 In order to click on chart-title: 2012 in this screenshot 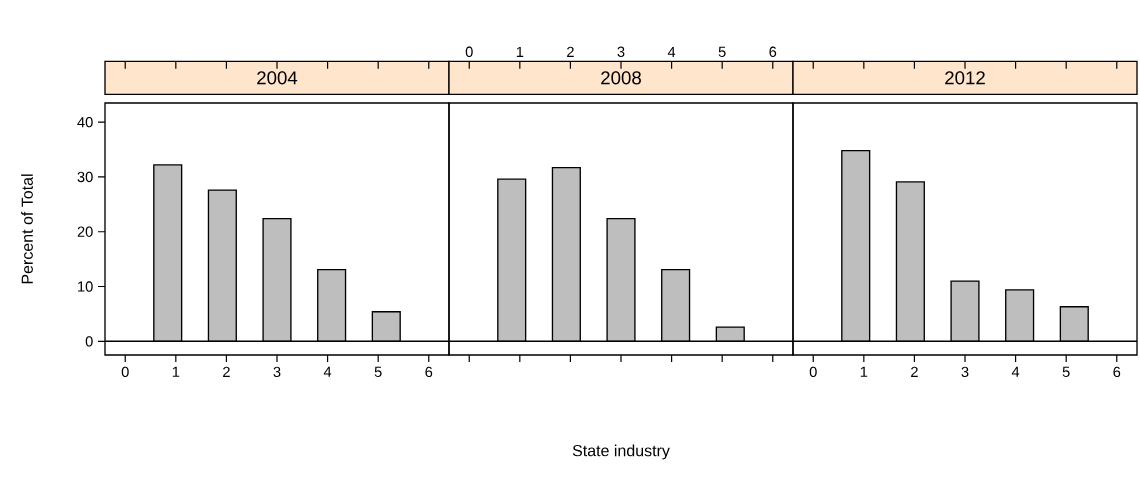, I will do `click(965, 78)`.